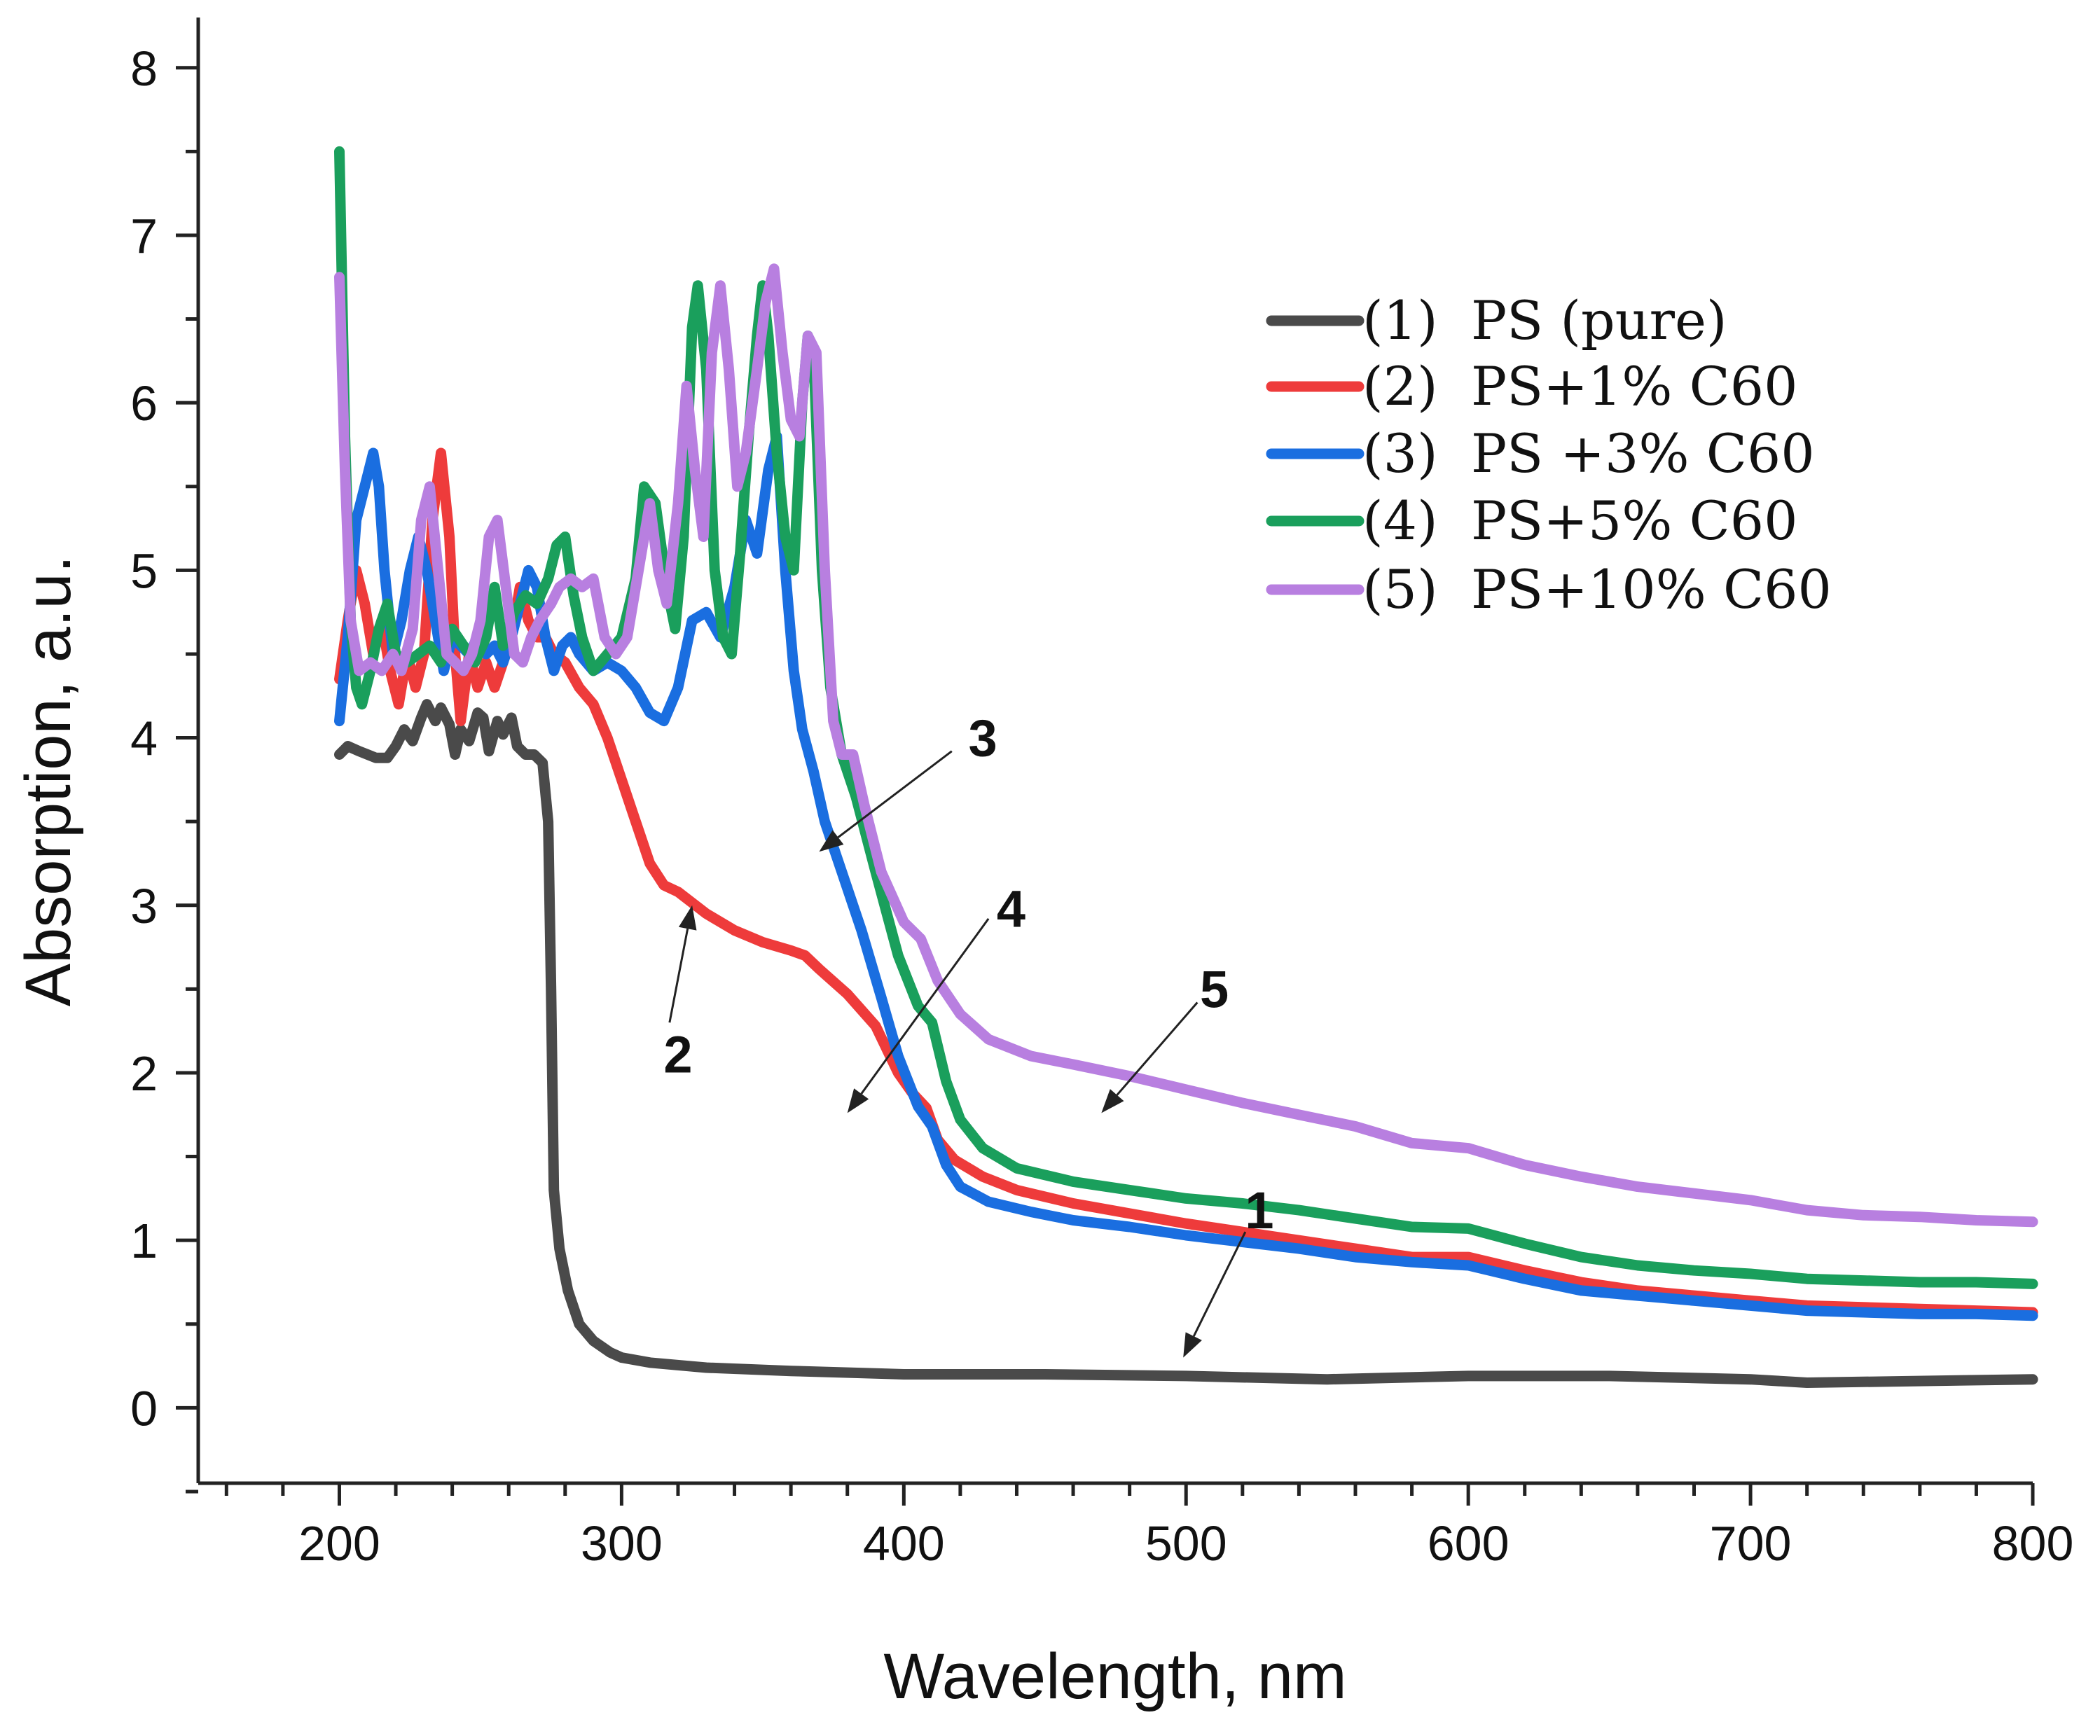 The width and height of the screenshot is (2100, 1736). I want to click on legend-number: (1), so click(1400, 320).